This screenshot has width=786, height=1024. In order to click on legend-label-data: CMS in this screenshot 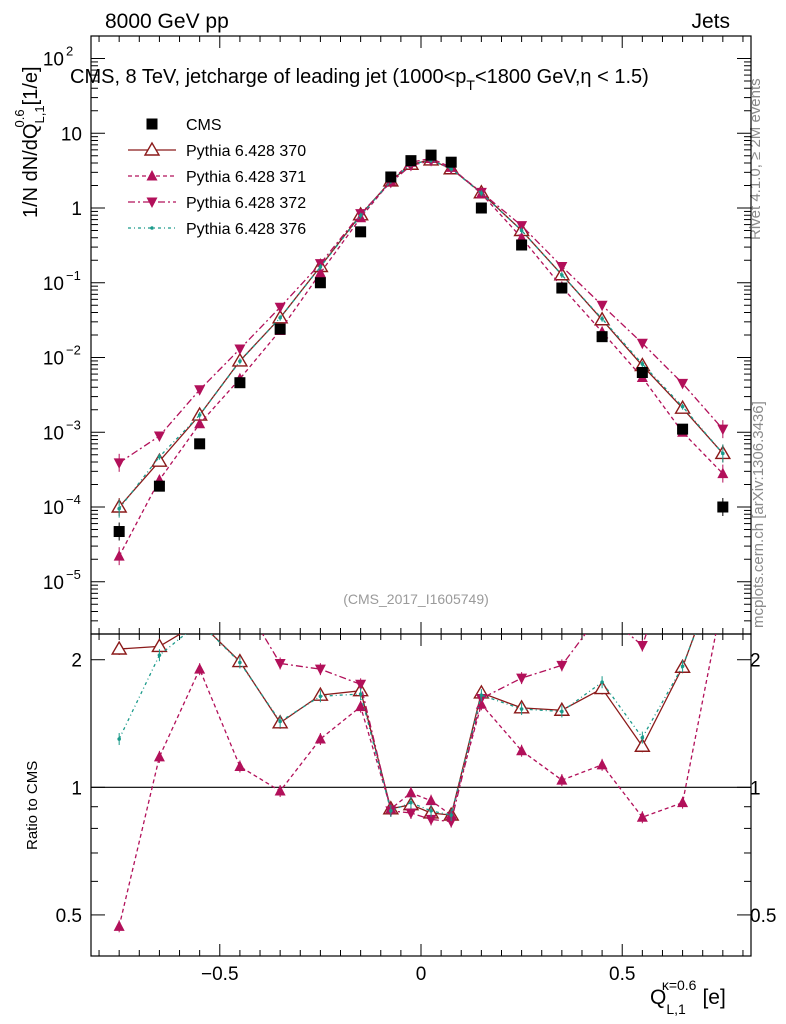, I will do `click(204, 125)`.